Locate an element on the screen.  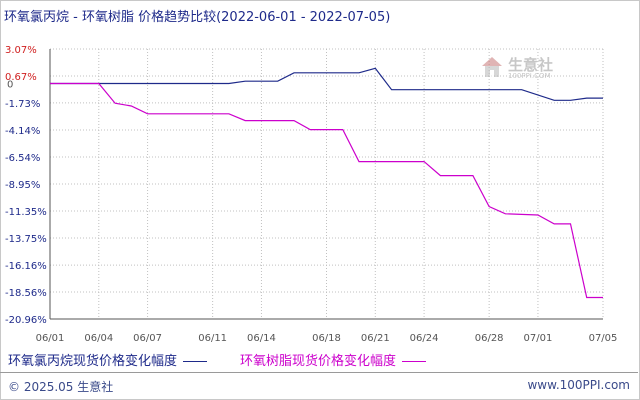
watermark-logo: 生意社 100PPI.COM is located at coordinates (517, 68).